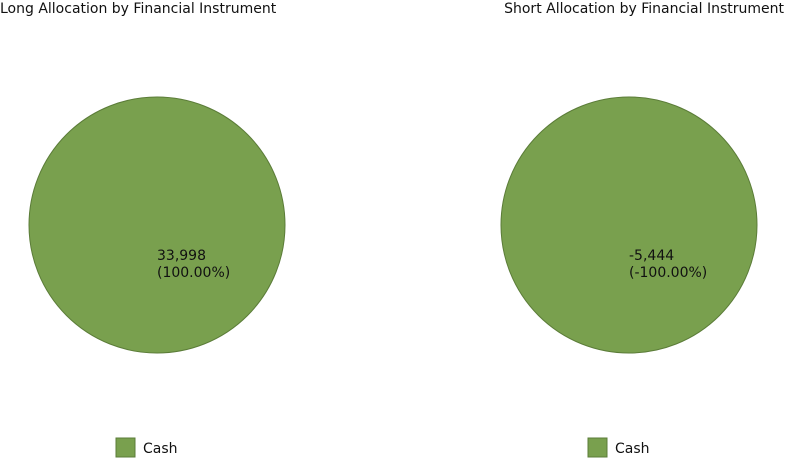 This screenshot has width=785, height=461. Describe the element at coordinates (181, 256) in the screenshot. I see `slice-value-label: 33,998` at that location.